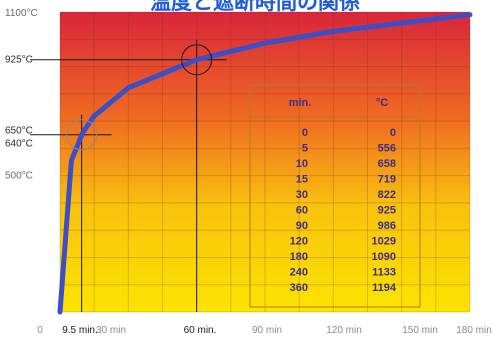 The image size is (500, 342). I want to click on table-cell: 986, so click(387, 226).